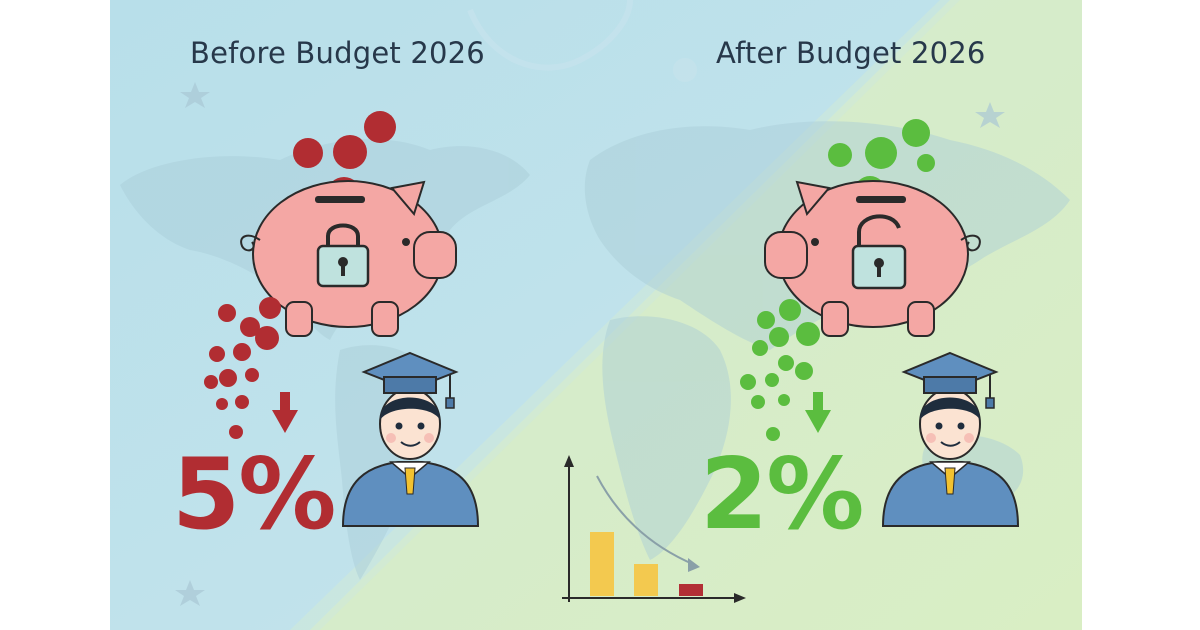 The image size is (1200, 630). I want to click on after-title: After Budget 2026, so click(851, 53).